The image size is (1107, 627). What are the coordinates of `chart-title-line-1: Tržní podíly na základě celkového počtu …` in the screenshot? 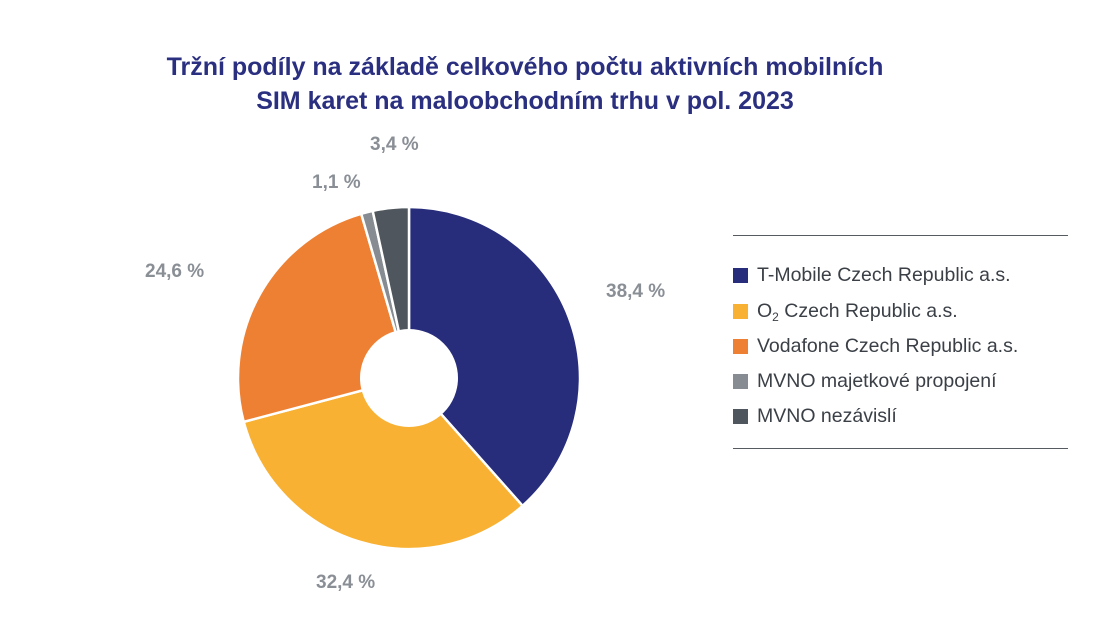 It's located at (525, 67).